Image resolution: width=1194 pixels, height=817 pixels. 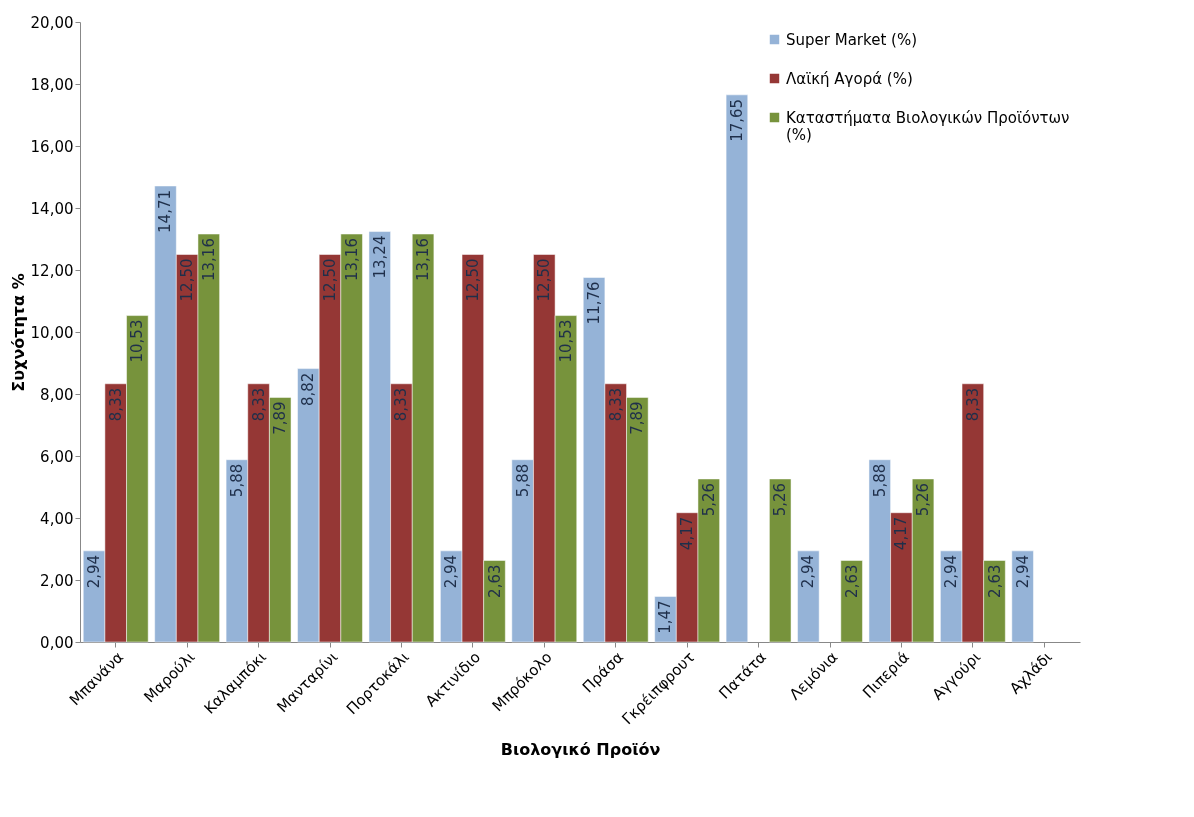 What do you see at coordinates (594, 303) in the screenshot?
I see `data-label: 11,76` at bounding box center [594, 303].